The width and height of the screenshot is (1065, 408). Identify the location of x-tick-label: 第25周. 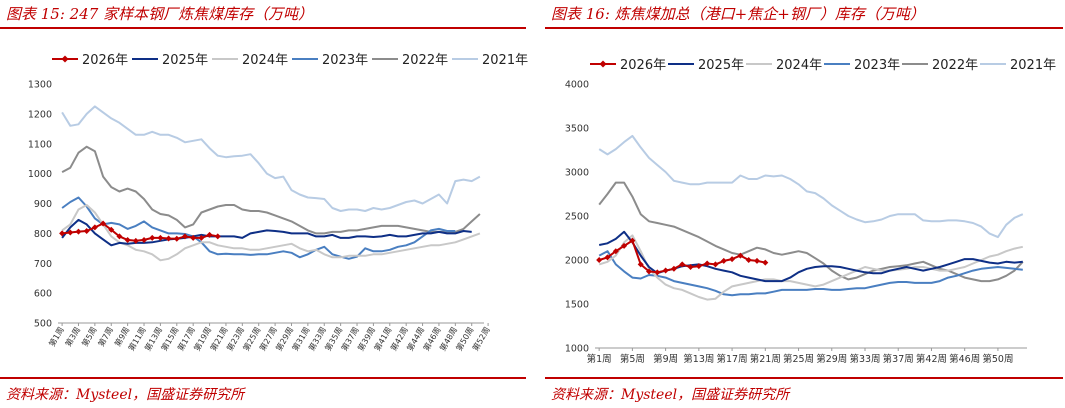
(798, 359).